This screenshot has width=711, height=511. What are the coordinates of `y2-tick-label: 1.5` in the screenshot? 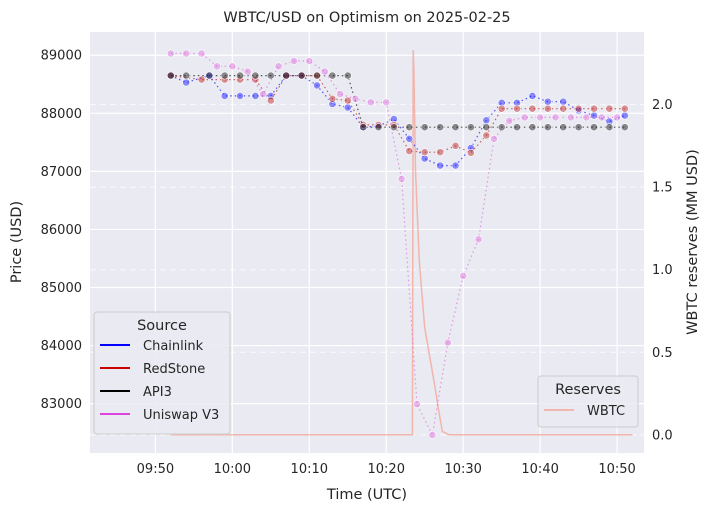 It's located at (662, 188).